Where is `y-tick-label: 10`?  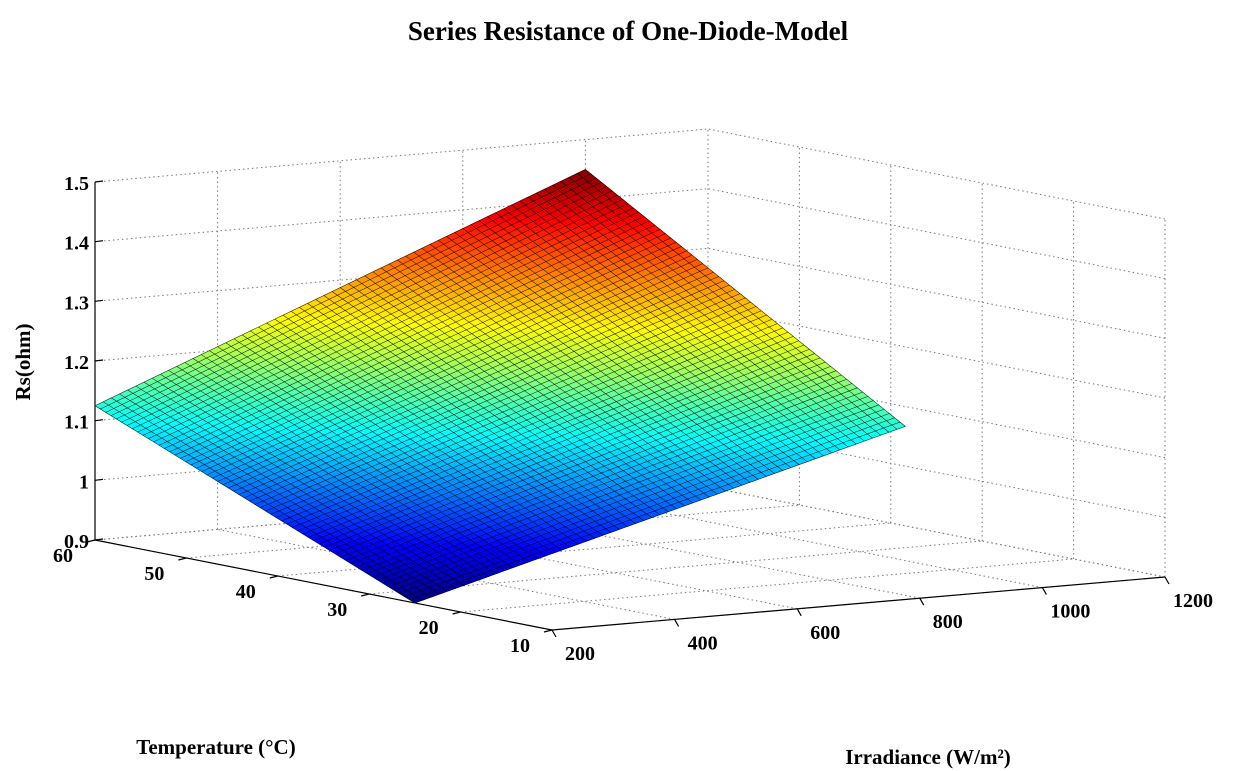 y-tick-label: 10 is located at coordinates (520, 646).